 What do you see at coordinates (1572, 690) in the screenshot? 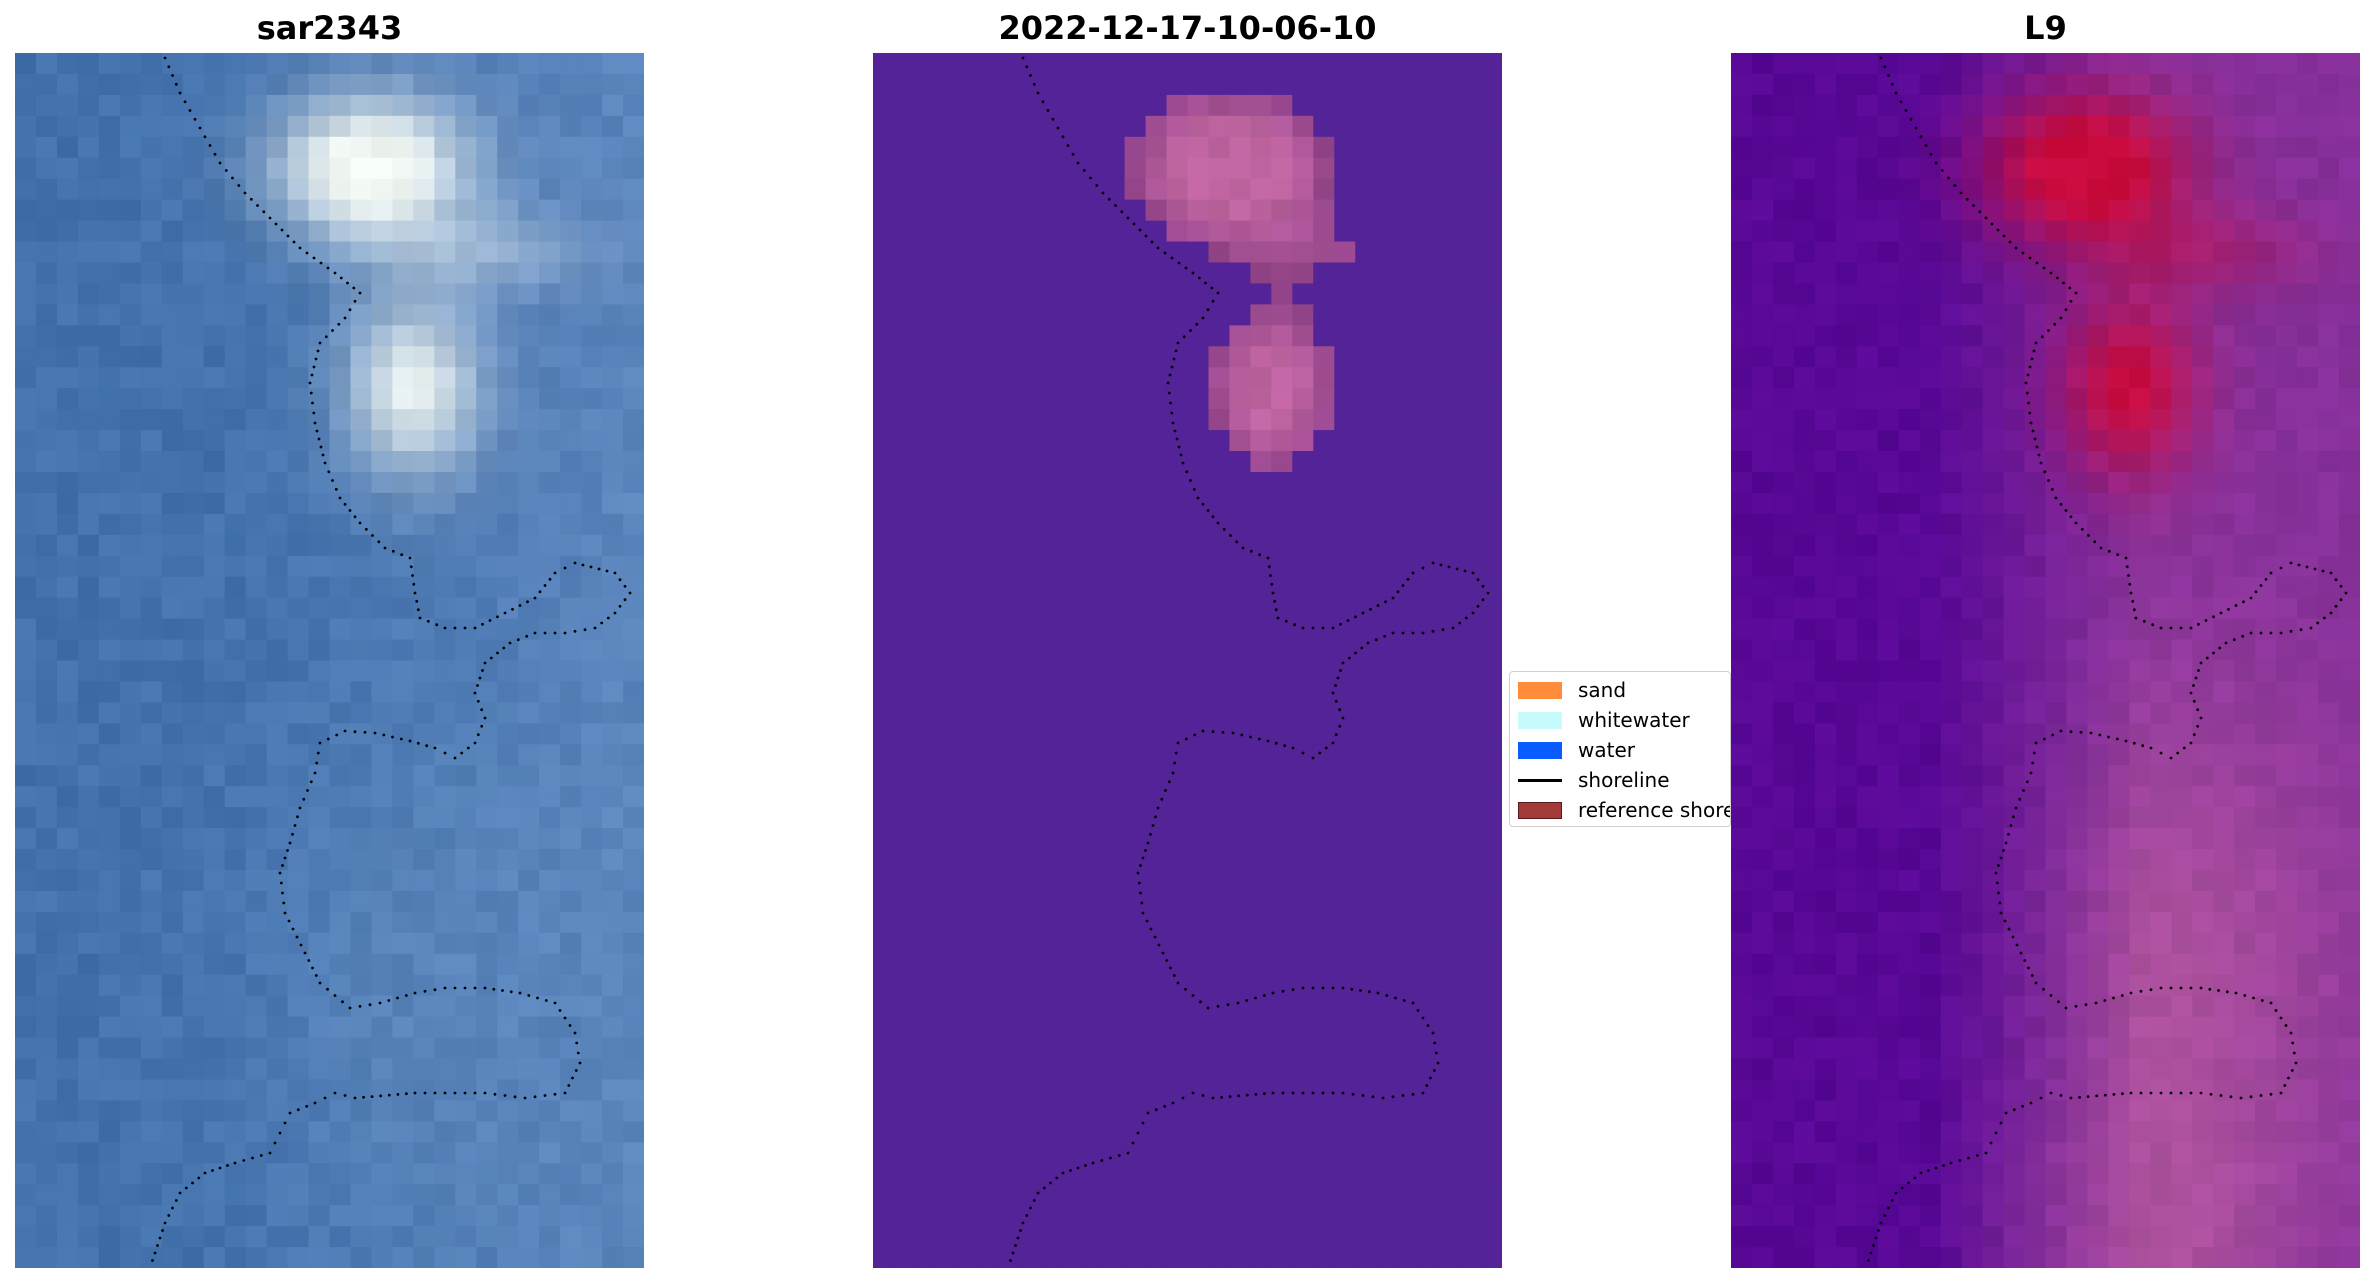
I see `legend-item-sand: sand` at bounding box center [1572, 690].